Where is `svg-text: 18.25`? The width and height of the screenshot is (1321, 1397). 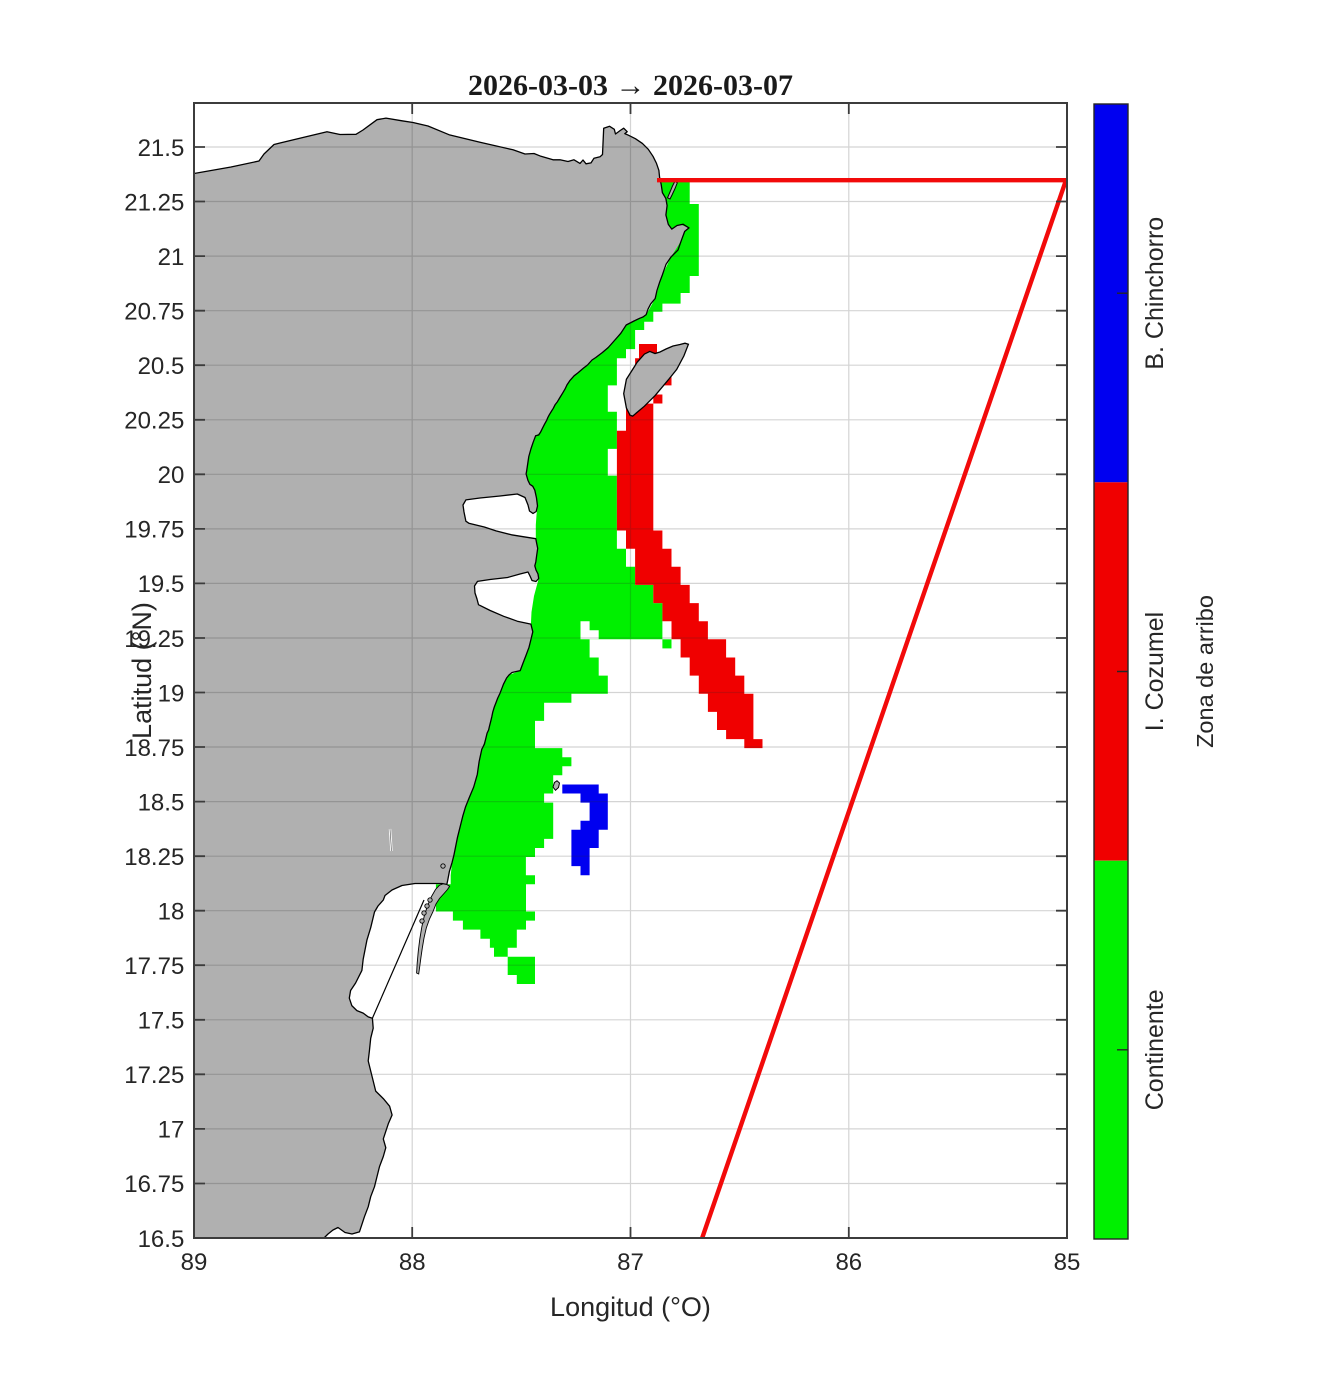 svg-text: 18.25 is located at coordinates (154, 857).